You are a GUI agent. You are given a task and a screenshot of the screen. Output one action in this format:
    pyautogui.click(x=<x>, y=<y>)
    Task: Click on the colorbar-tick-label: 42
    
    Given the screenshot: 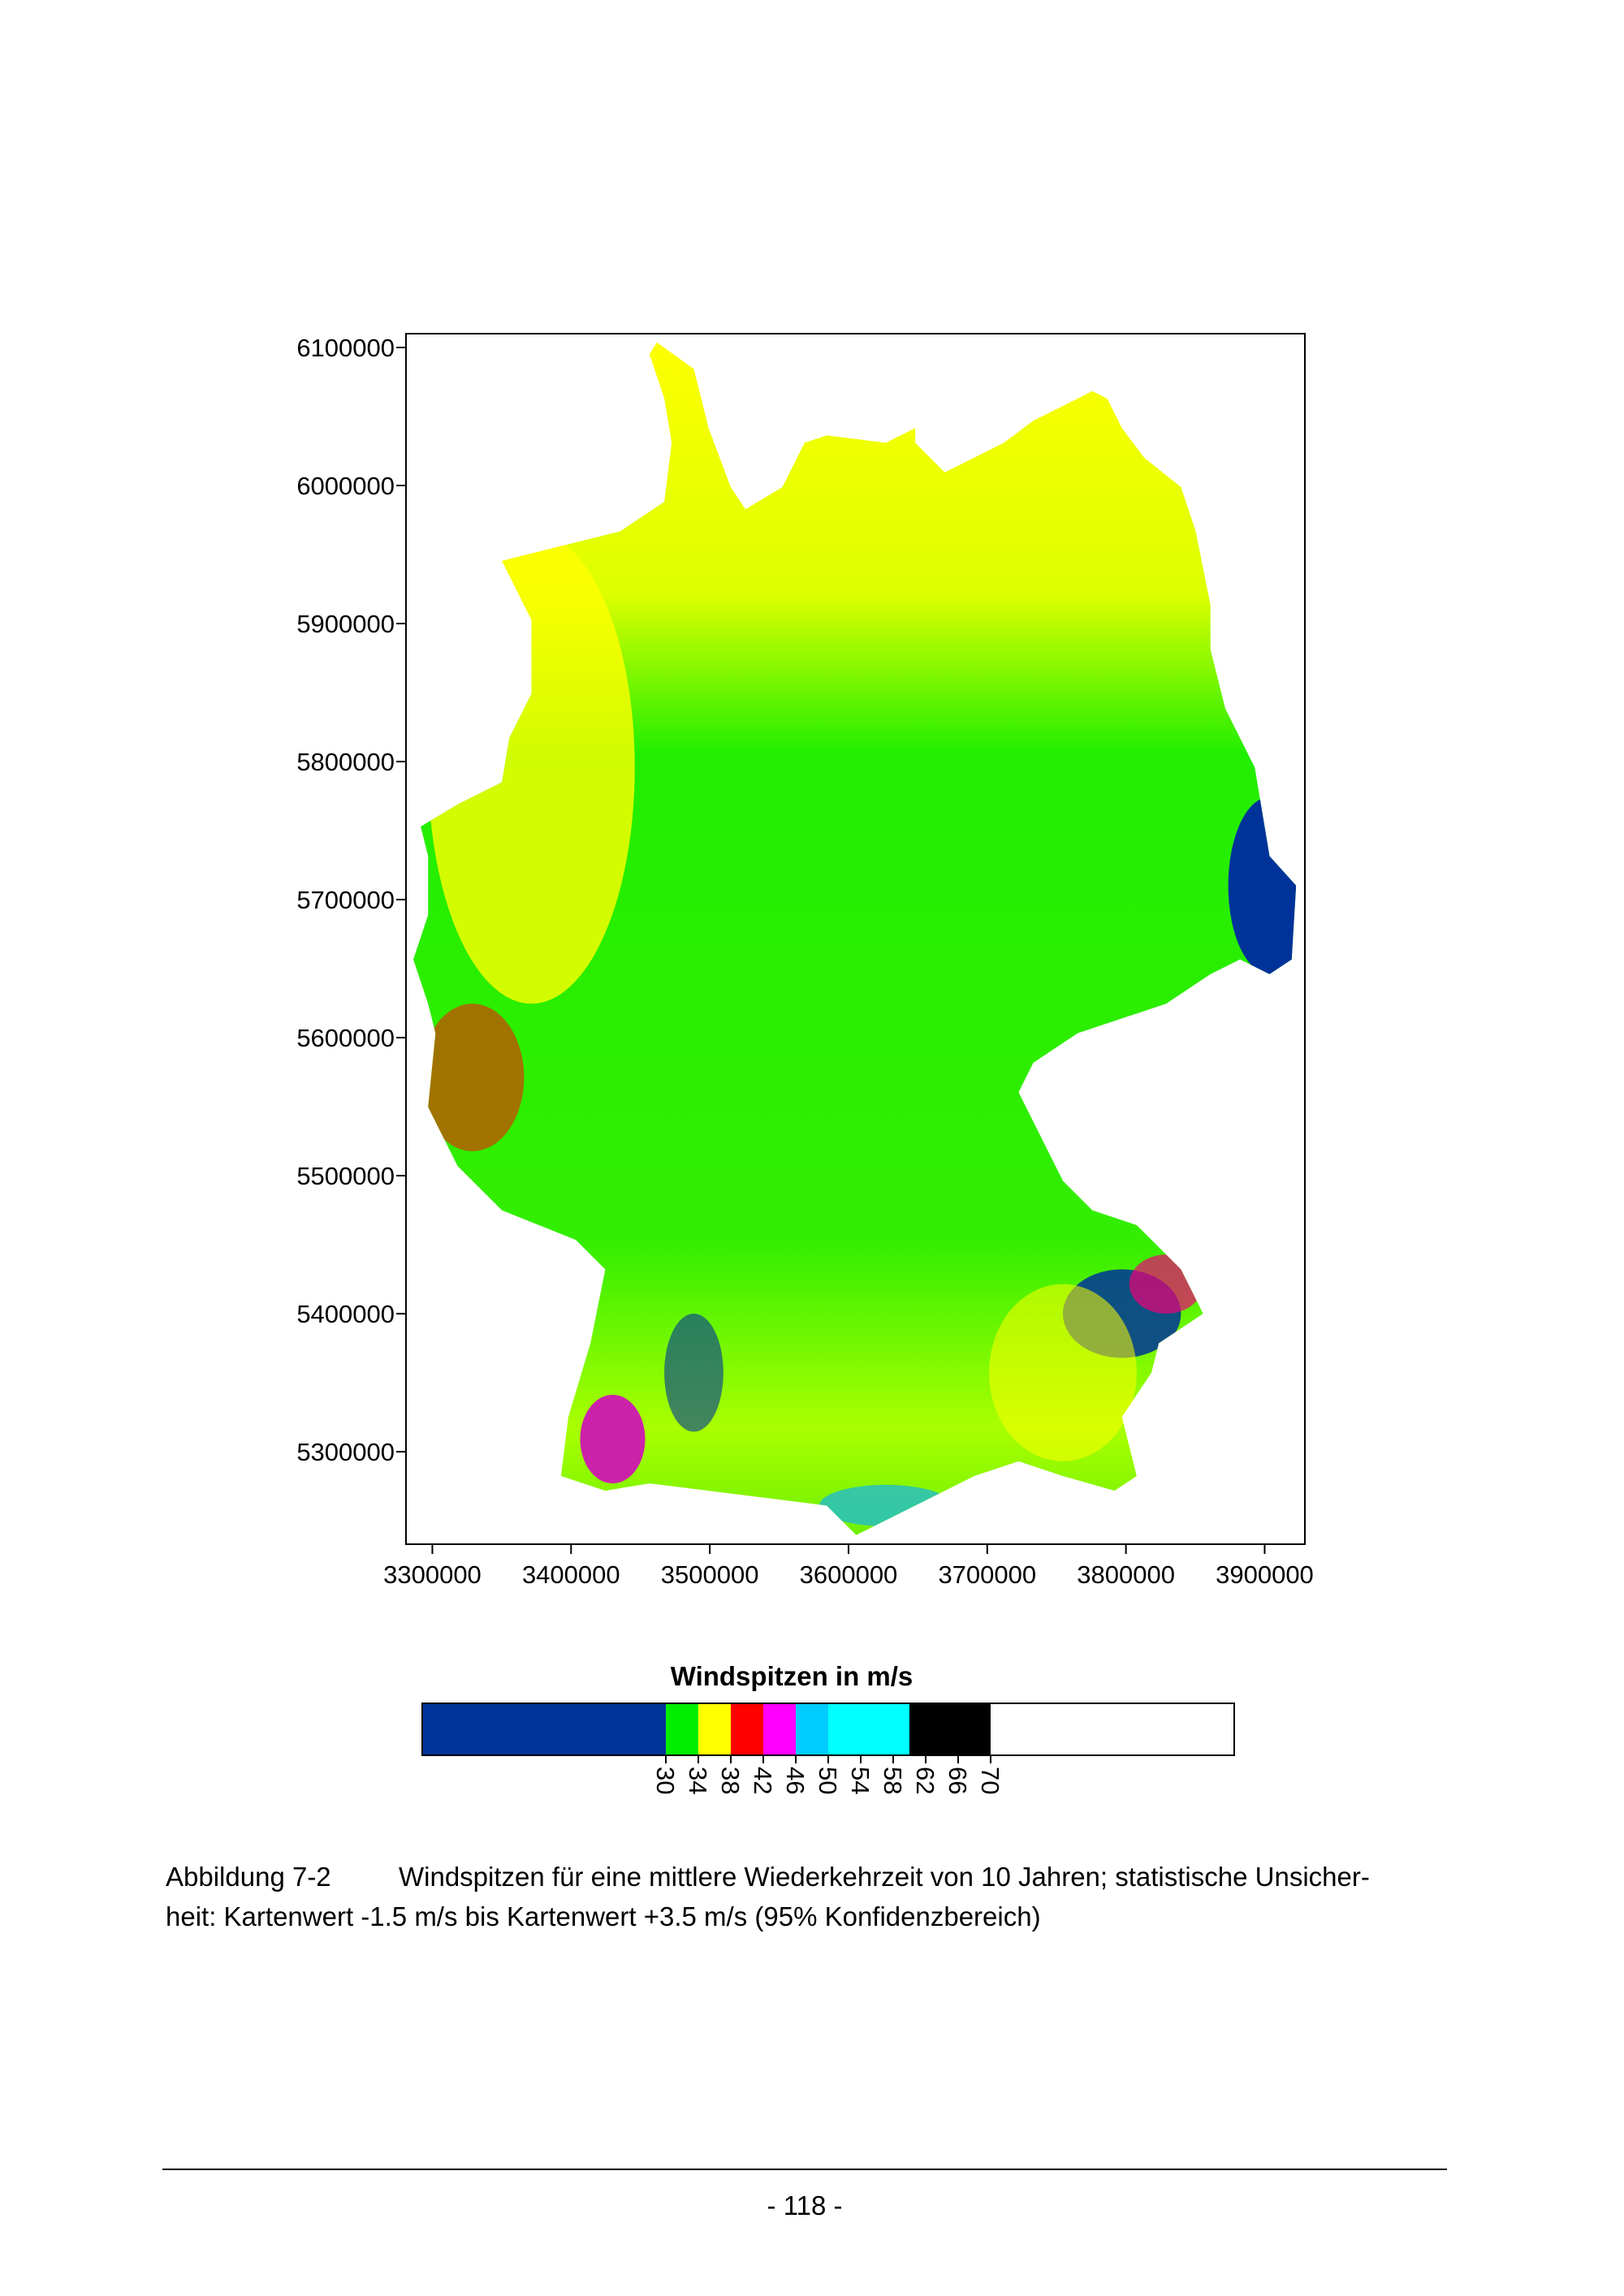 What is the action you would take?
    pyautogui.click(x=763, y=1781)
    